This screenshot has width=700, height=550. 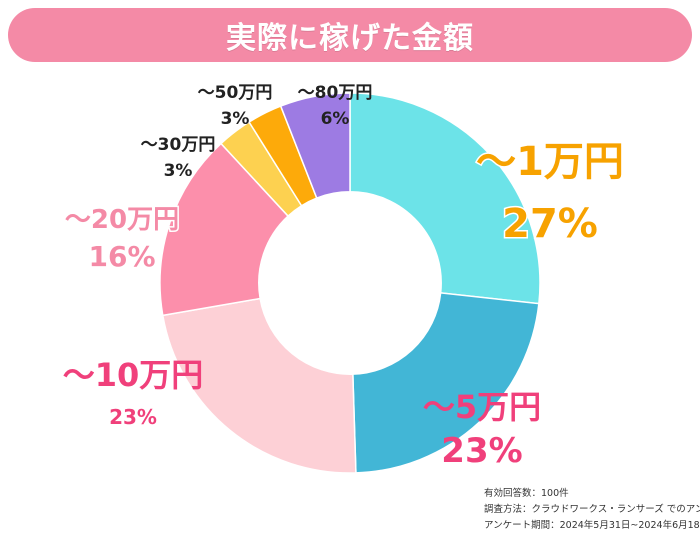 What do you see at coordinates (235, 119) in the screenshot?
I see `value-label-6: 3%` at bounding box center [235, 119].